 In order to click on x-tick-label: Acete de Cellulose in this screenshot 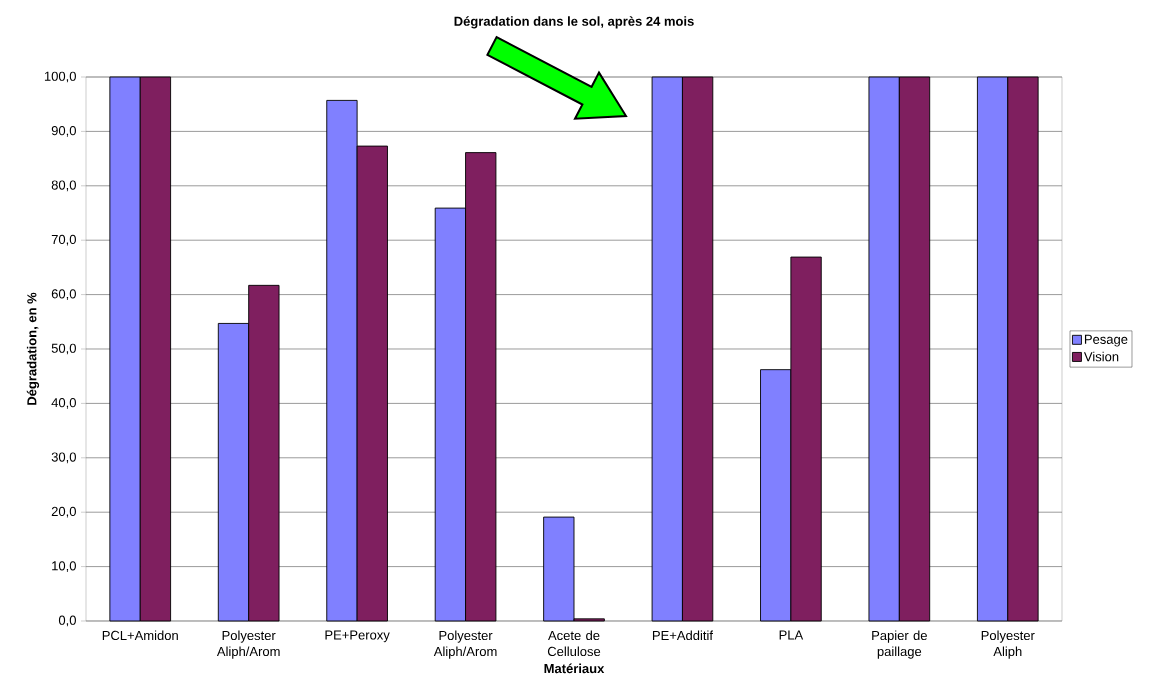, I will do `click(574, 643)`.